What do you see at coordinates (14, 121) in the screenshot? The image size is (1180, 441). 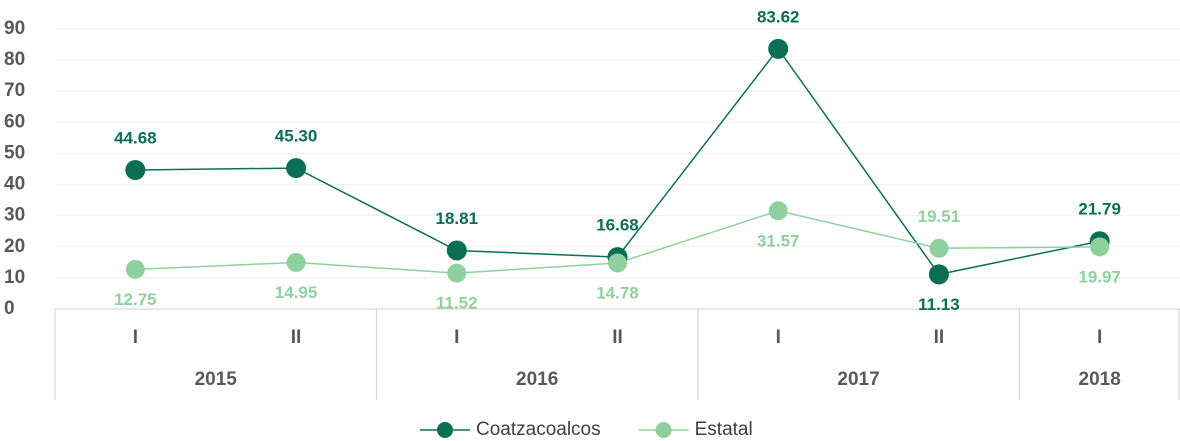 I see `y-tick-label: 60` at bounding box center [14, 121].